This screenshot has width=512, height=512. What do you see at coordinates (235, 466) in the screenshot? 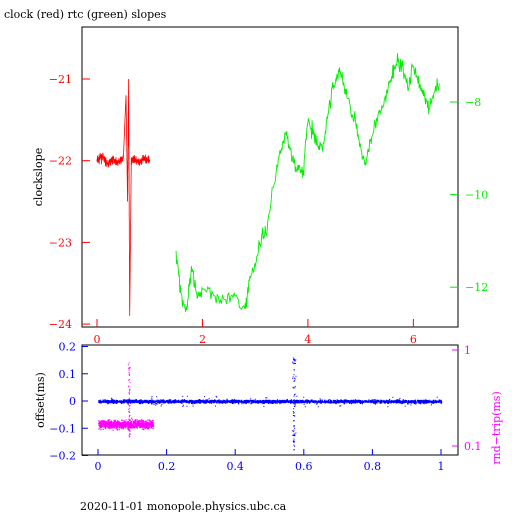
I see `offset-x-tick-label: 0.4` at bounding box center [235, 466].